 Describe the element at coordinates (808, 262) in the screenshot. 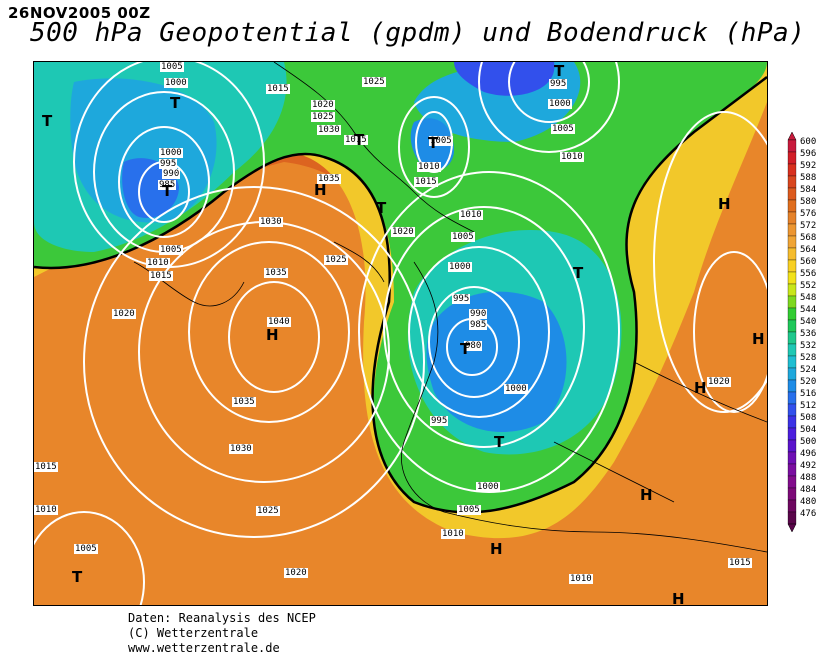

I see `legend-value: 560` at that location.